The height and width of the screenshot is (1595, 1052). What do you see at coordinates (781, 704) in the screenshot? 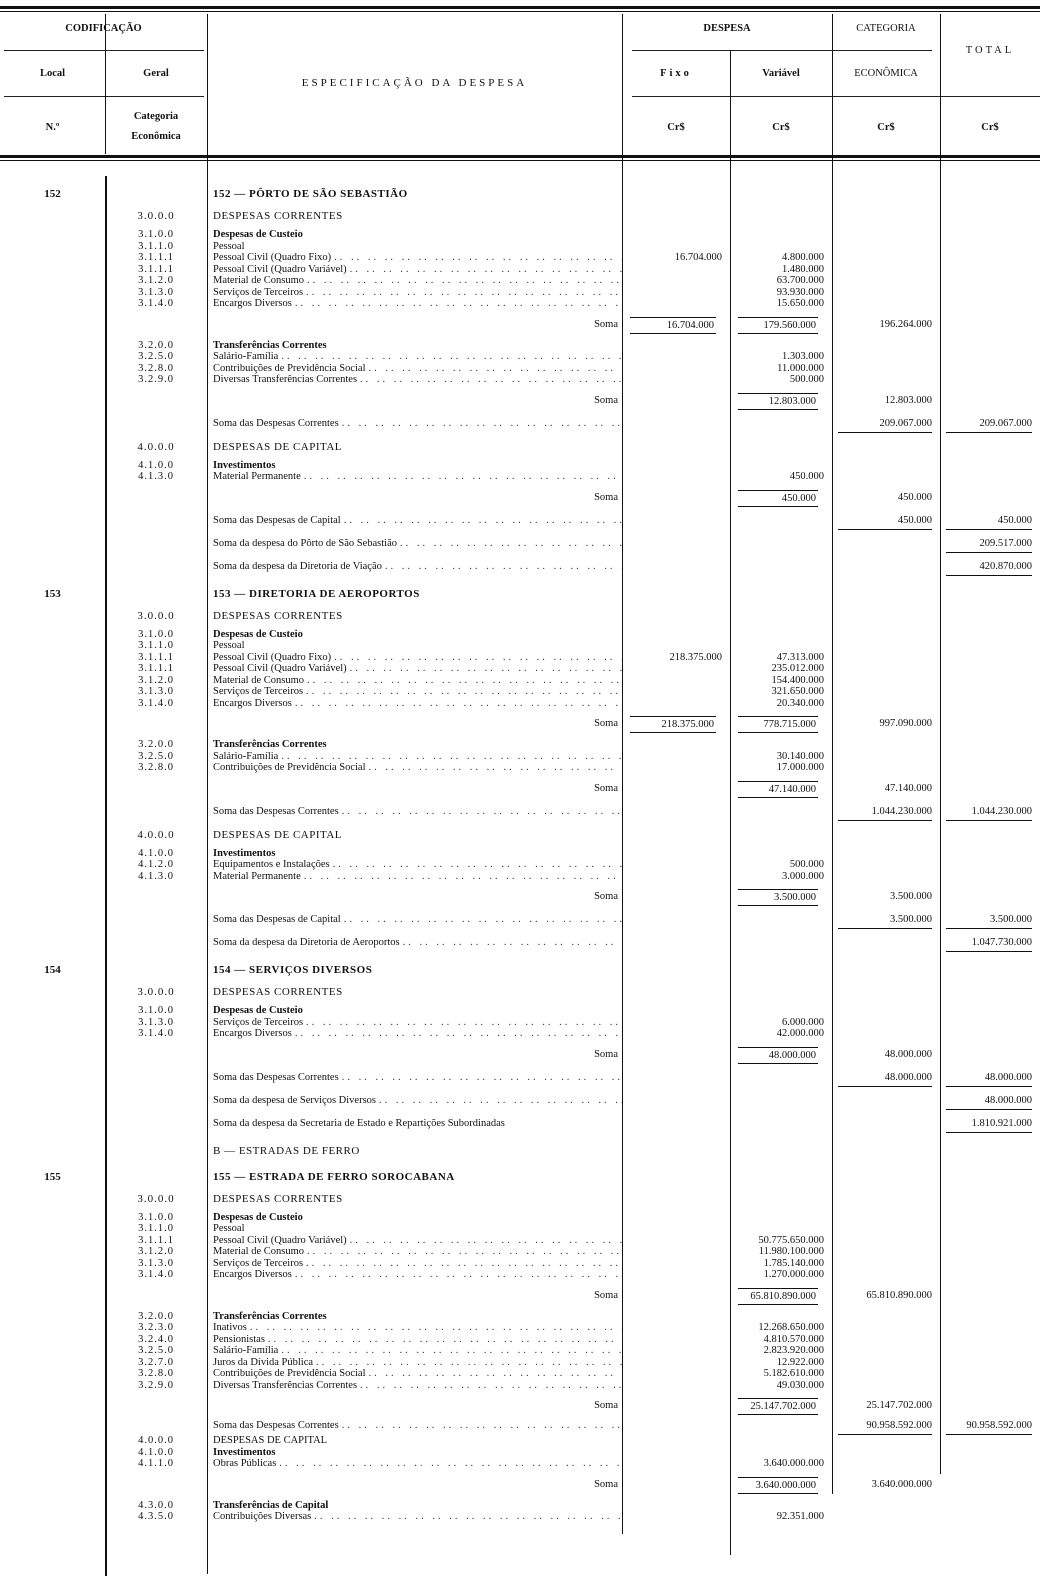
I see `variavel-amount: 20.340.000` at bounding box center [781, 704].